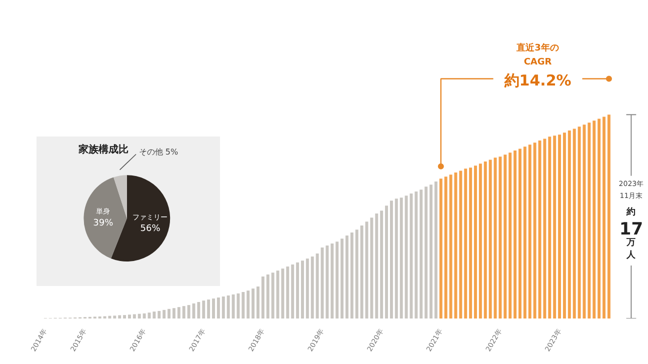  Describe the element at coordinates (631, 212) in the screenshot. I see `text: 約` at that location.